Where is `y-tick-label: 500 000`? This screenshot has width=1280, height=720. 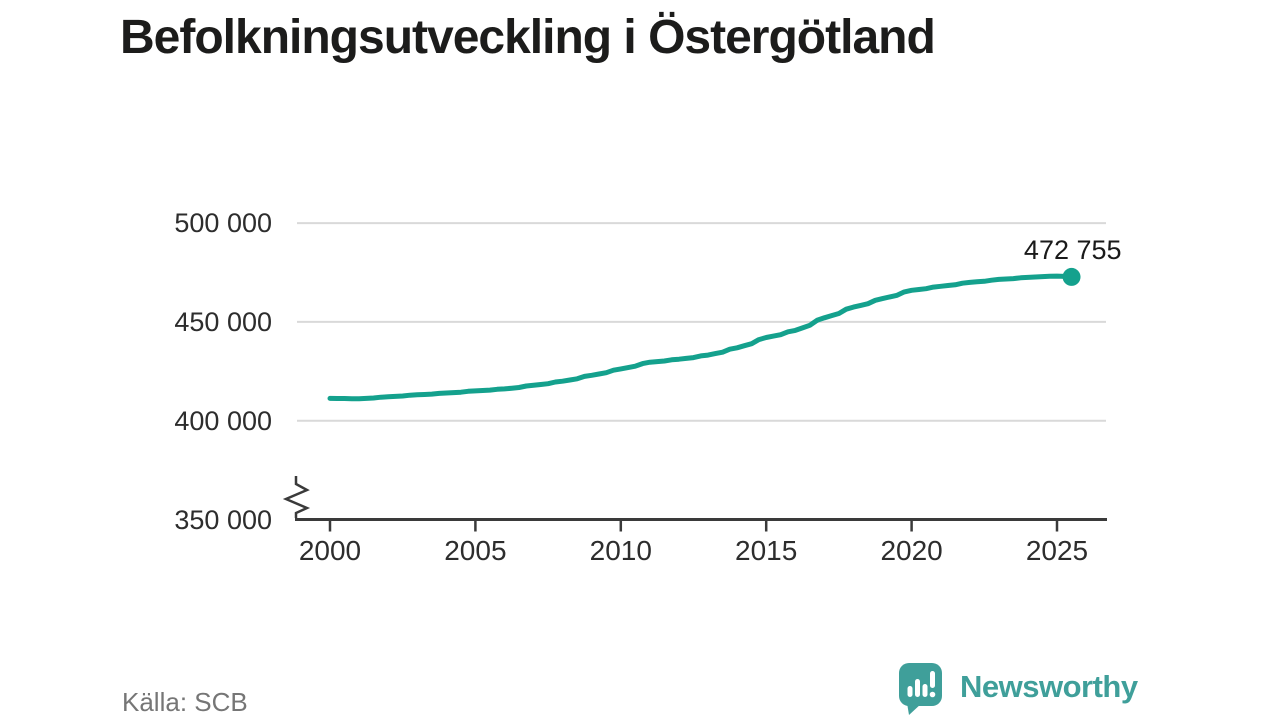
y-tick-label: 500 000 is located at coordinates (223, 223).